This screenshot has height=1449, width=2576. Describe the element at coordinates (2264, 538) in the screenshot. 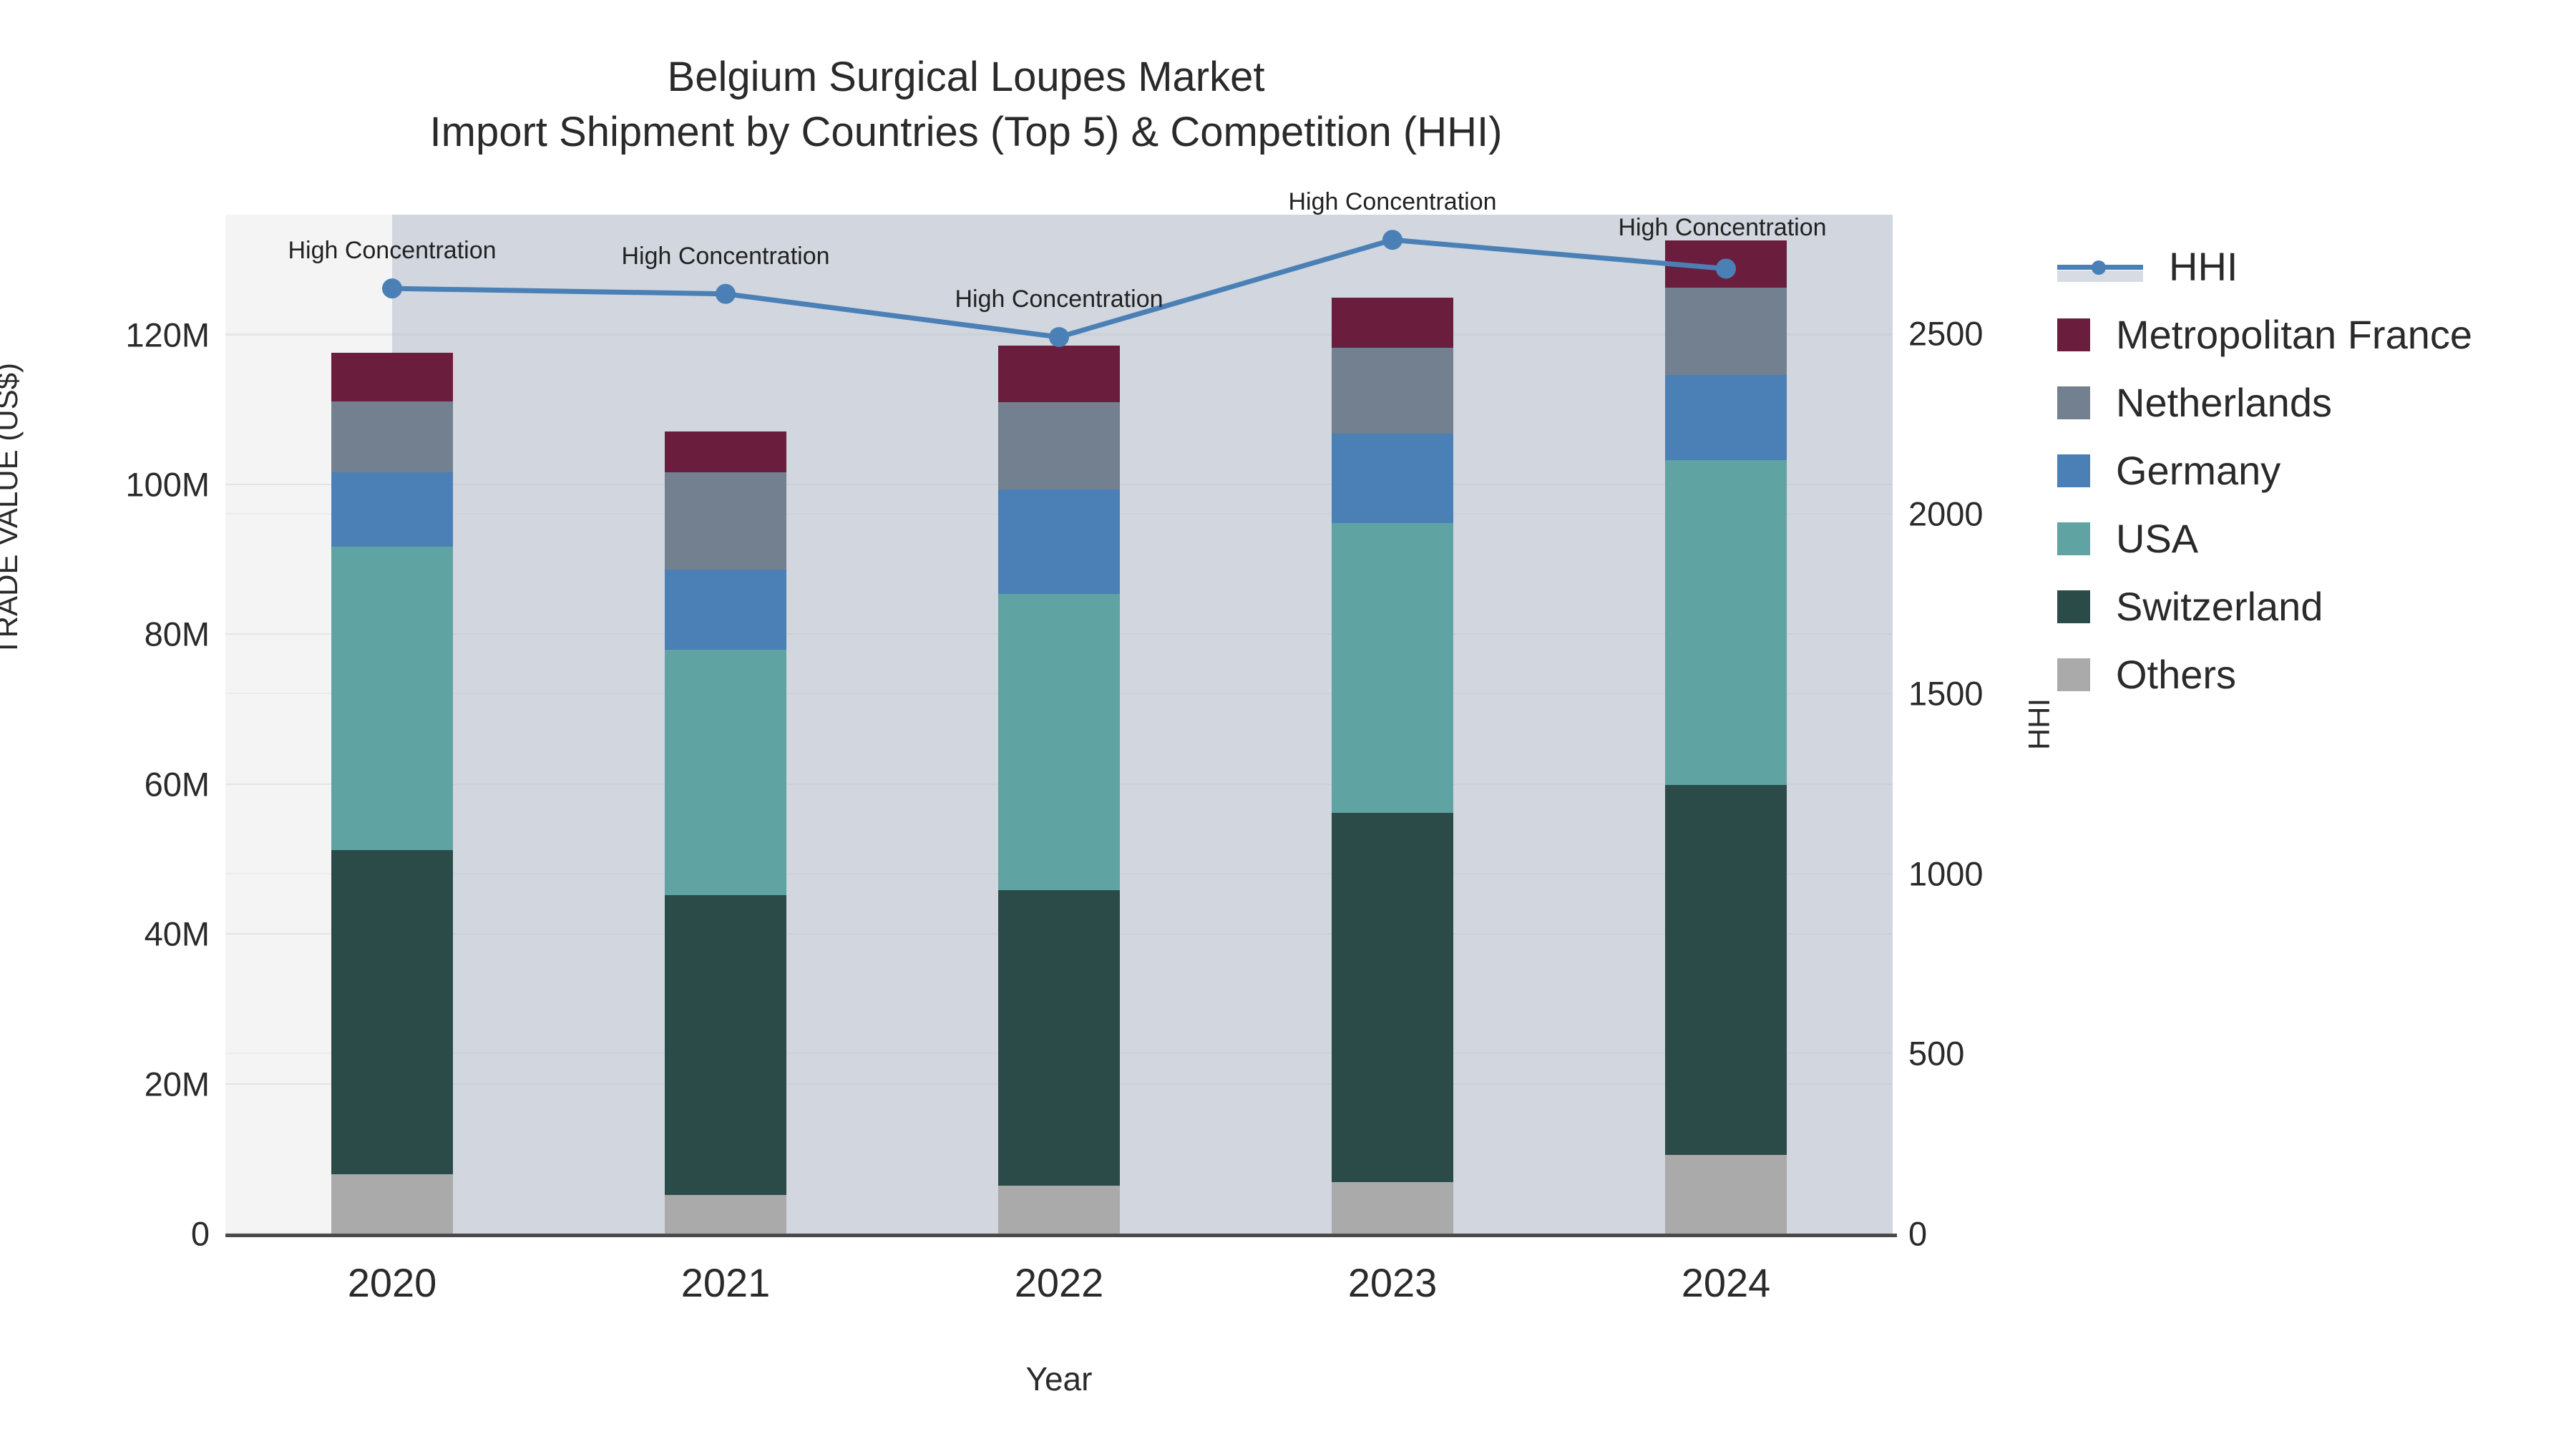

I see `legend-item-usa: USA` at that location.